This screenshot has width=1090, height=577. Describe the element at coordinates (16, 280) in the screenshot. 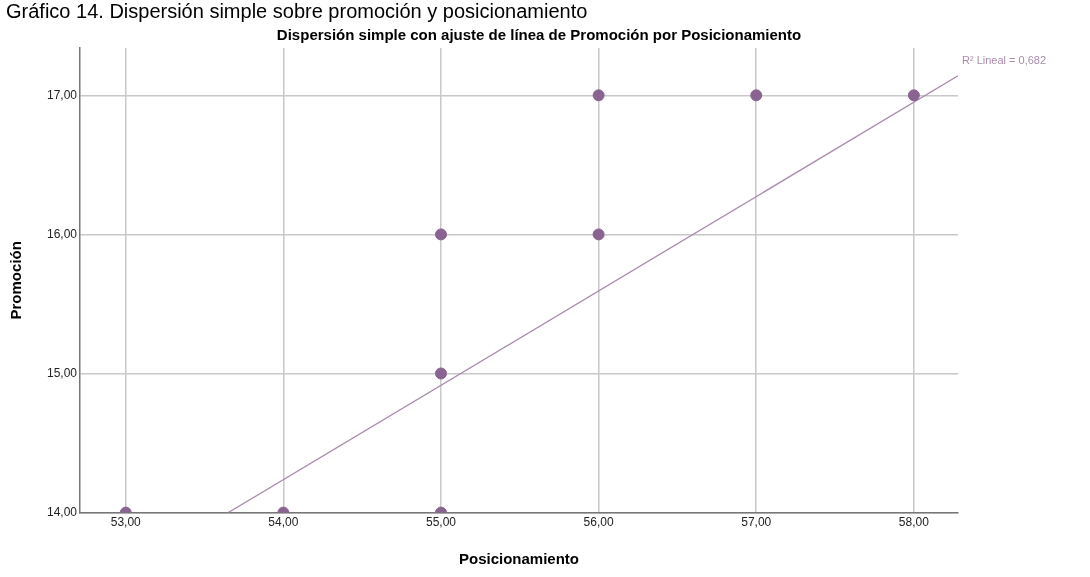

I see `y-axis-title: Promoción` at that location.